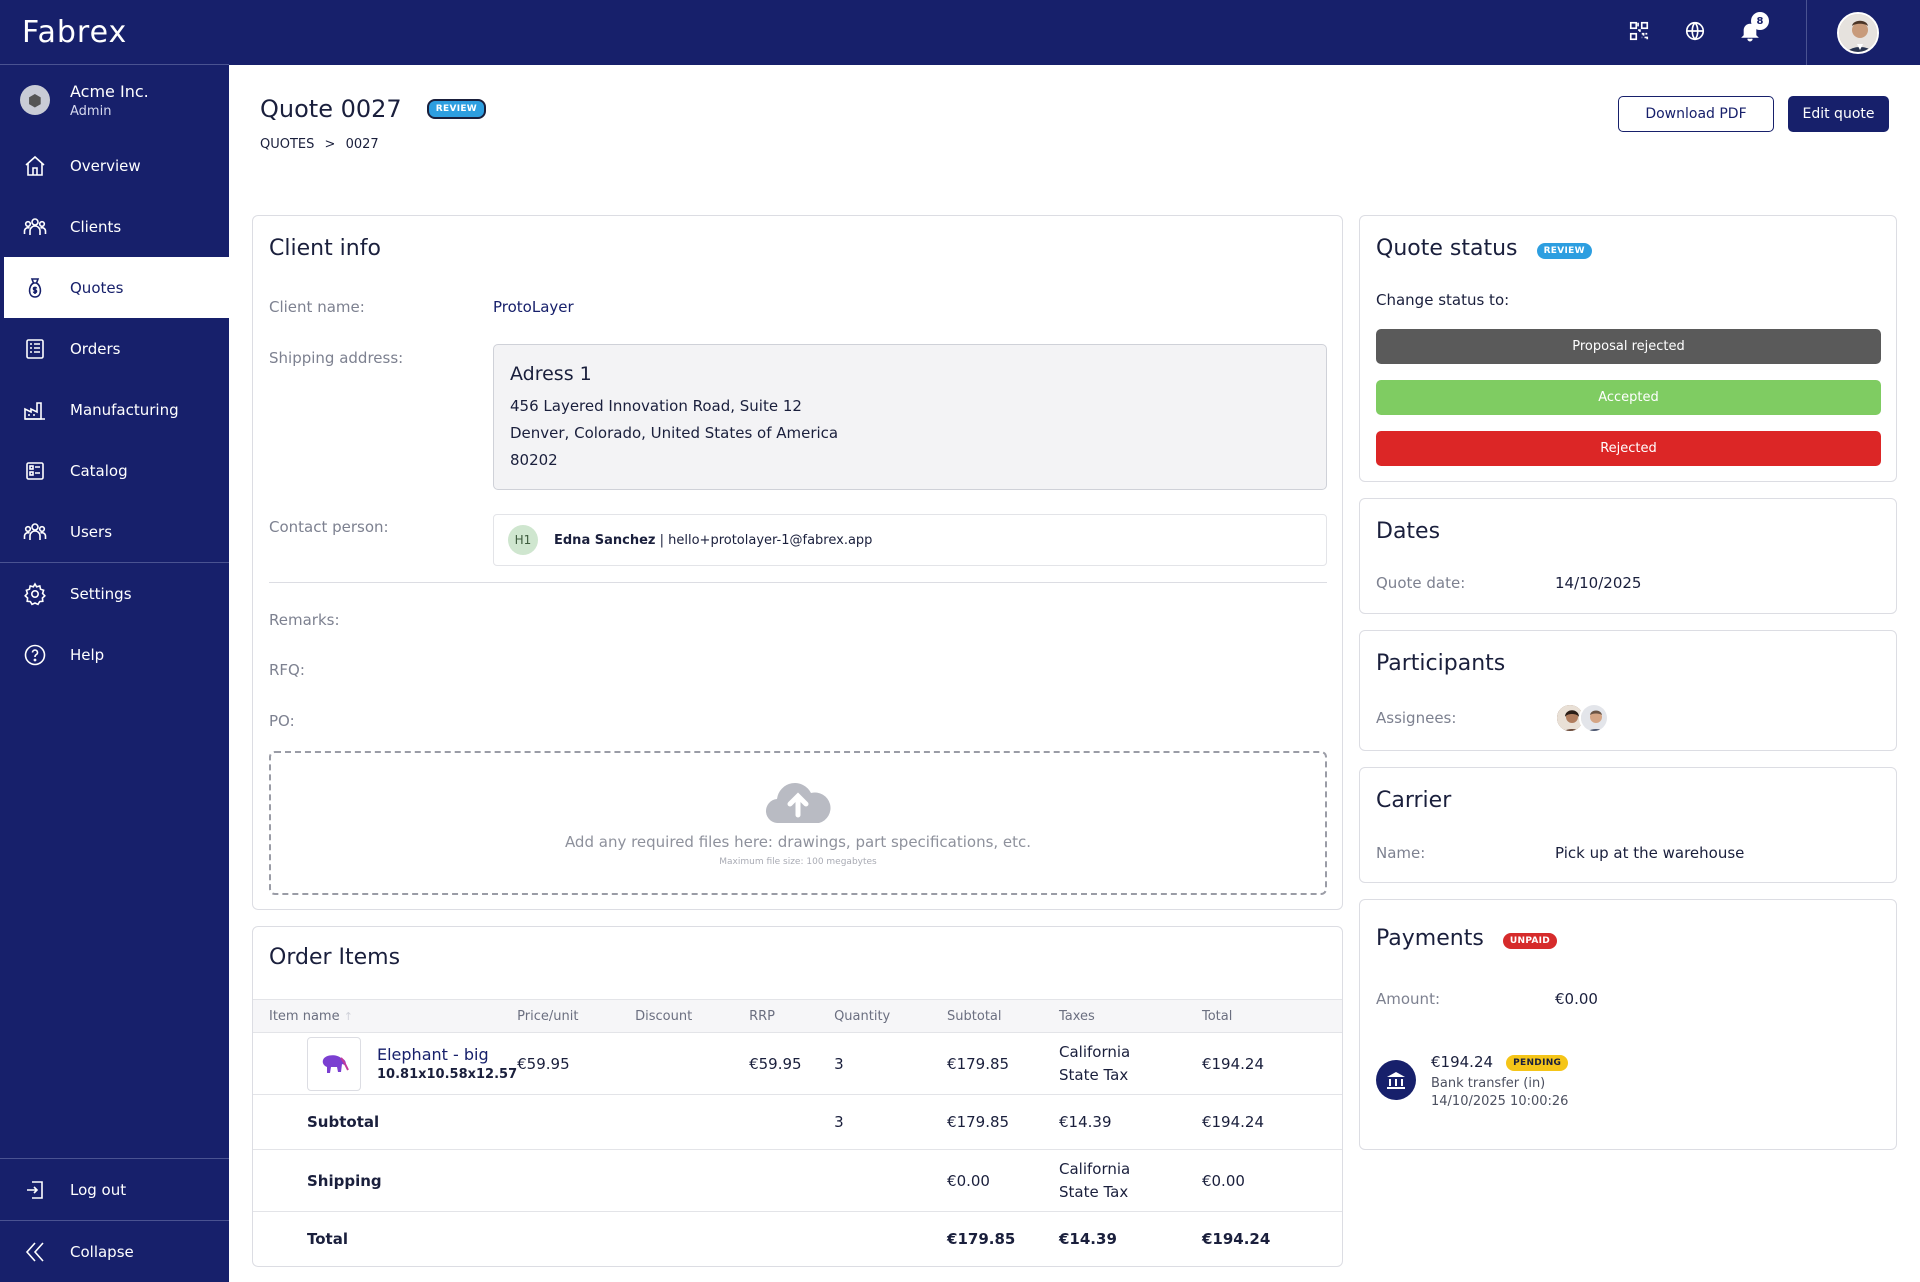 This screenshot has width=1920, height=1282. What do you see at coordinates (605, 540) in the screenshot?
I see `contact-name: Edna Sanchez` at bounding box center [605, 540].